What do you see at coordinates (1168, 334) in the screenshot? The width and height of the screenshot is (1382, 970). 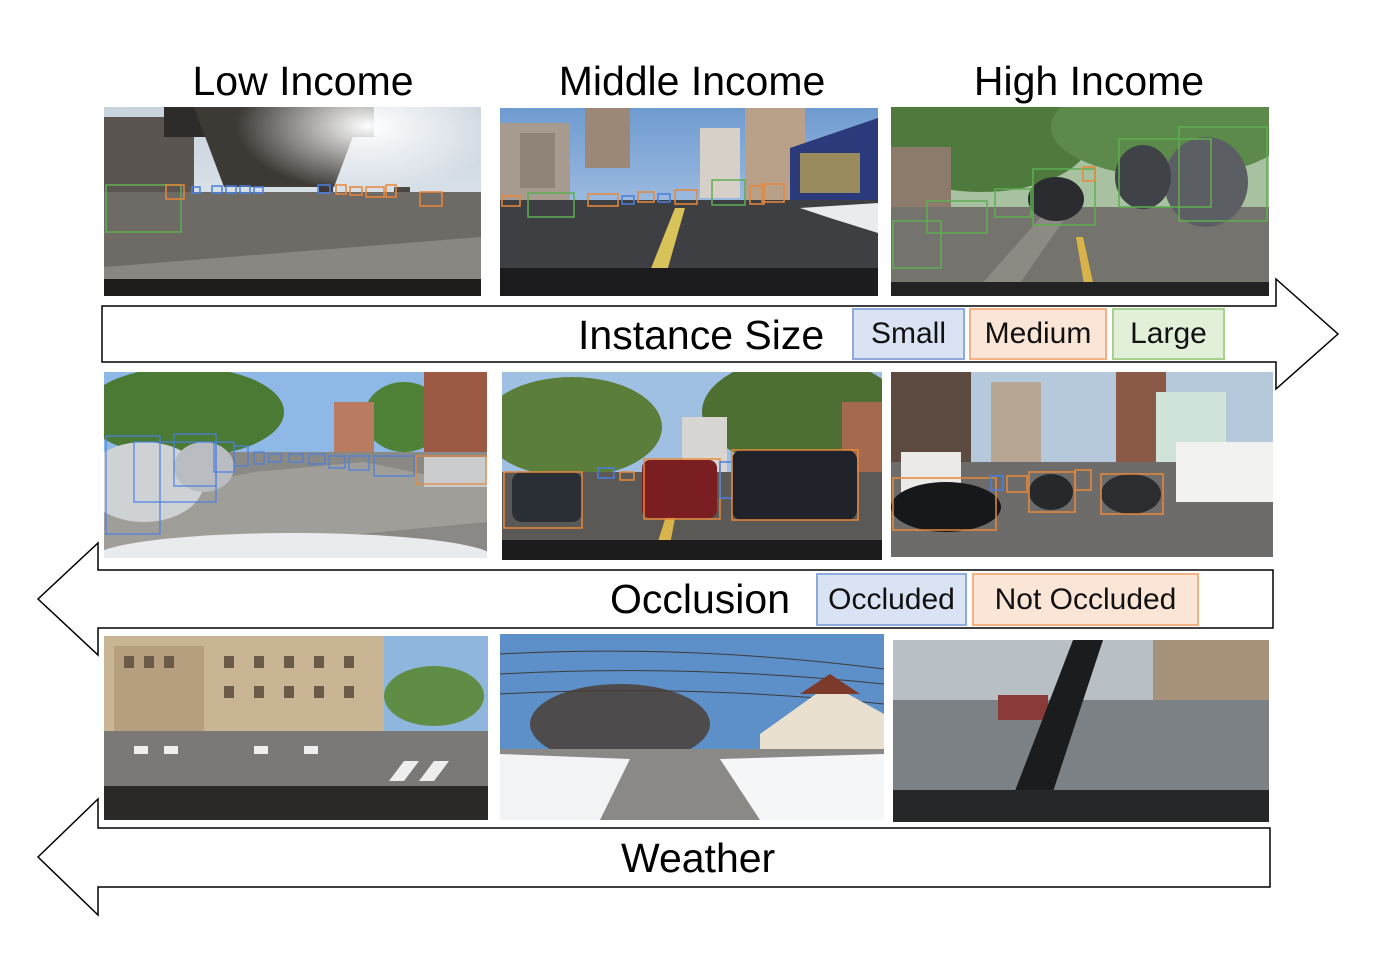 I see `chip-large: Large` at bounding box center [1168, 334].